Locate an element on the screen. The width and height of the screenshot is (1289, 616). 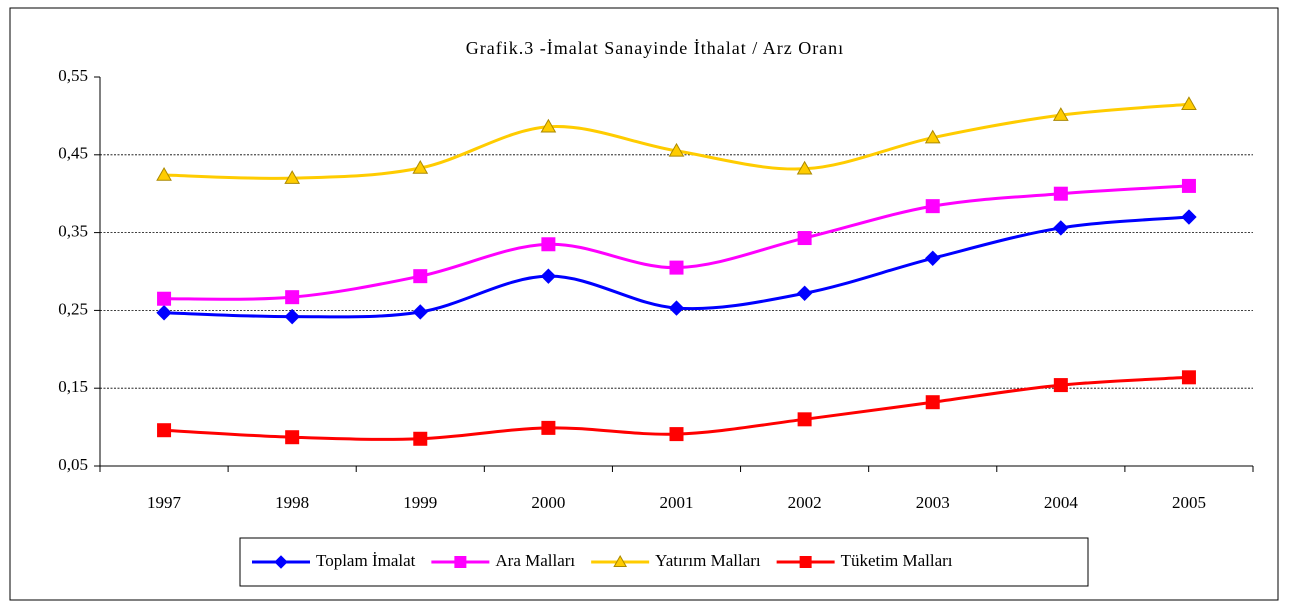
y-tick-label: 0,25 is located at coordinates (73, 308).